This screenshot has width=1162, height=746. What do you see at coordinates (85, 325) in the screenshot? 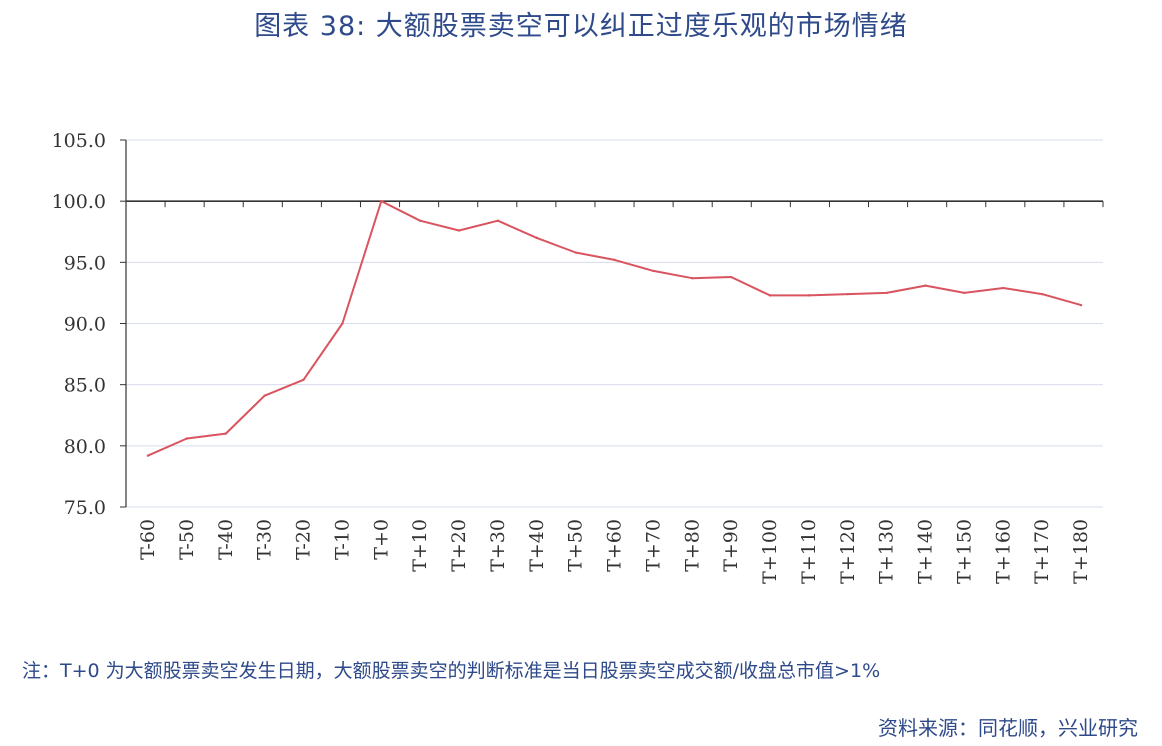
I see `y-tick-label: 90.0` at bounding box center [85, 325].